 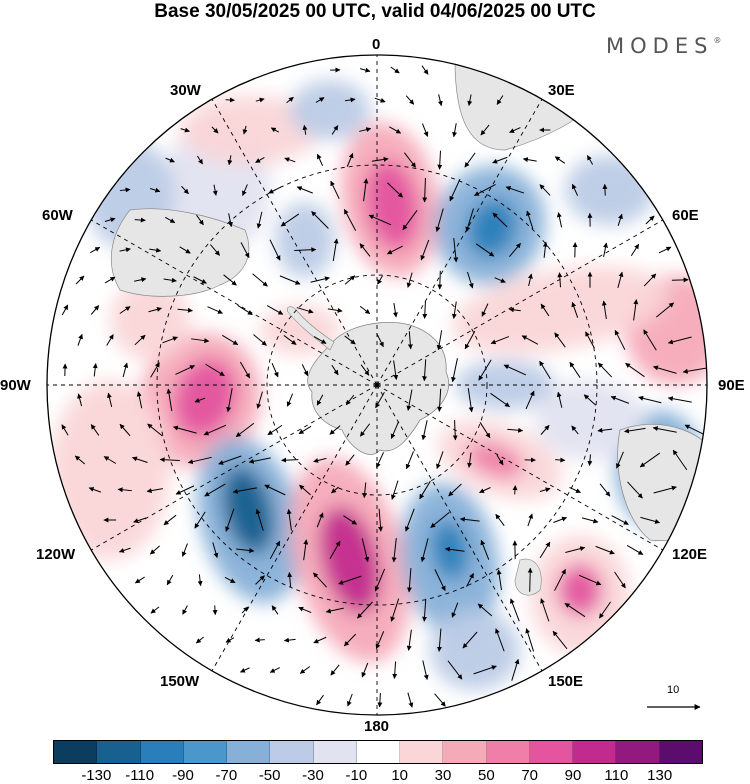 I want to click on meridian-label-150e: 150E, so click(x=565, y=681).